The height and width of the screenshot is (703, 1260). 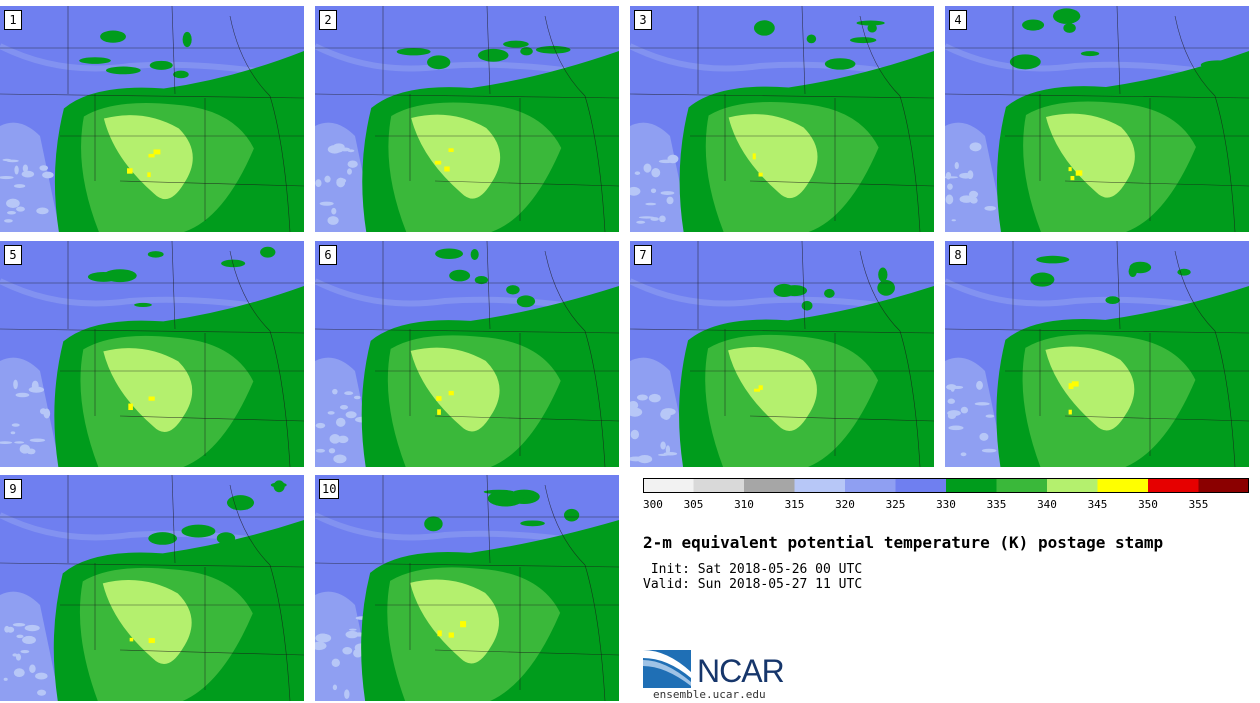 What do you see at coordinates (782, 354) in the screenshot?
I see `map-panel-7: 7` at bounding box center [782, 354].